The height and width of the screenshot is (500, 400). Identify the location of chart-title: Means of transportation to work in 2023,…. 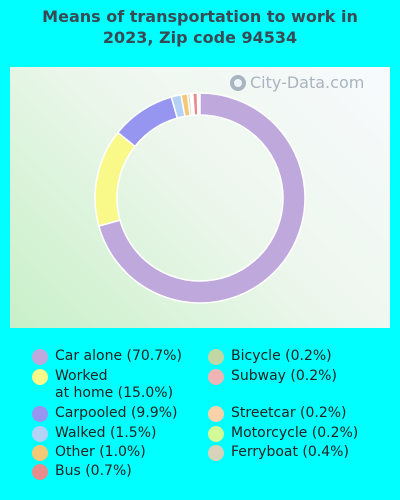
(200, 27).